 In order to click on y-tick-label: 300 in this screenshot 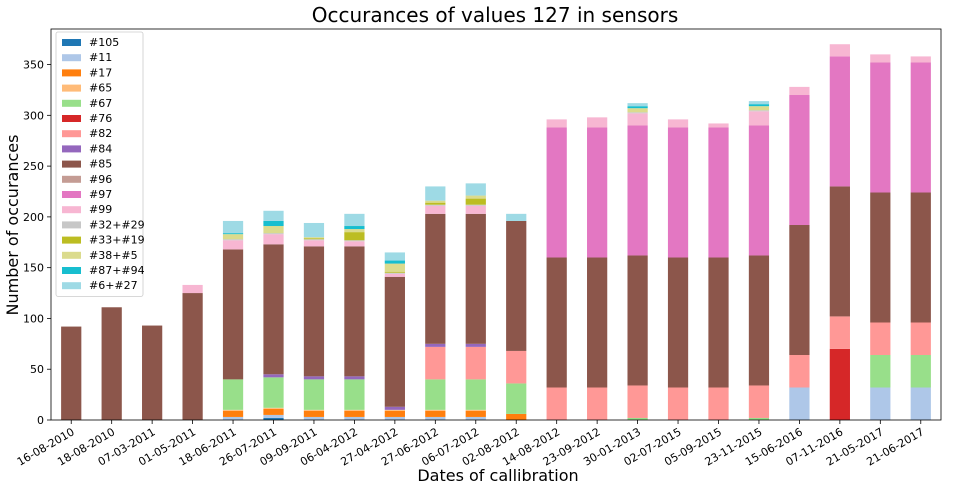, I will do `click(33, 115)`.